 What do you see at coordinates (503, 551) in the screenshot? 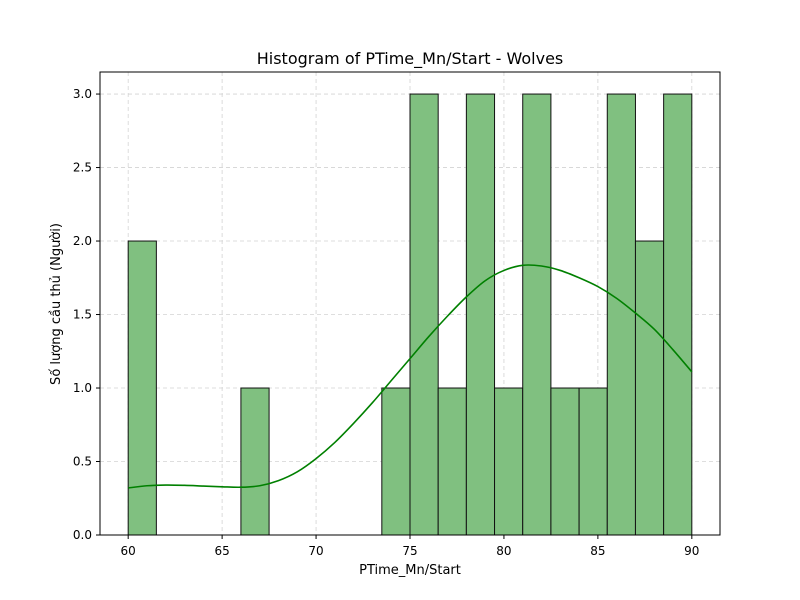
I see `x-tick-label-4: 80` at bounding box center [503, 551].